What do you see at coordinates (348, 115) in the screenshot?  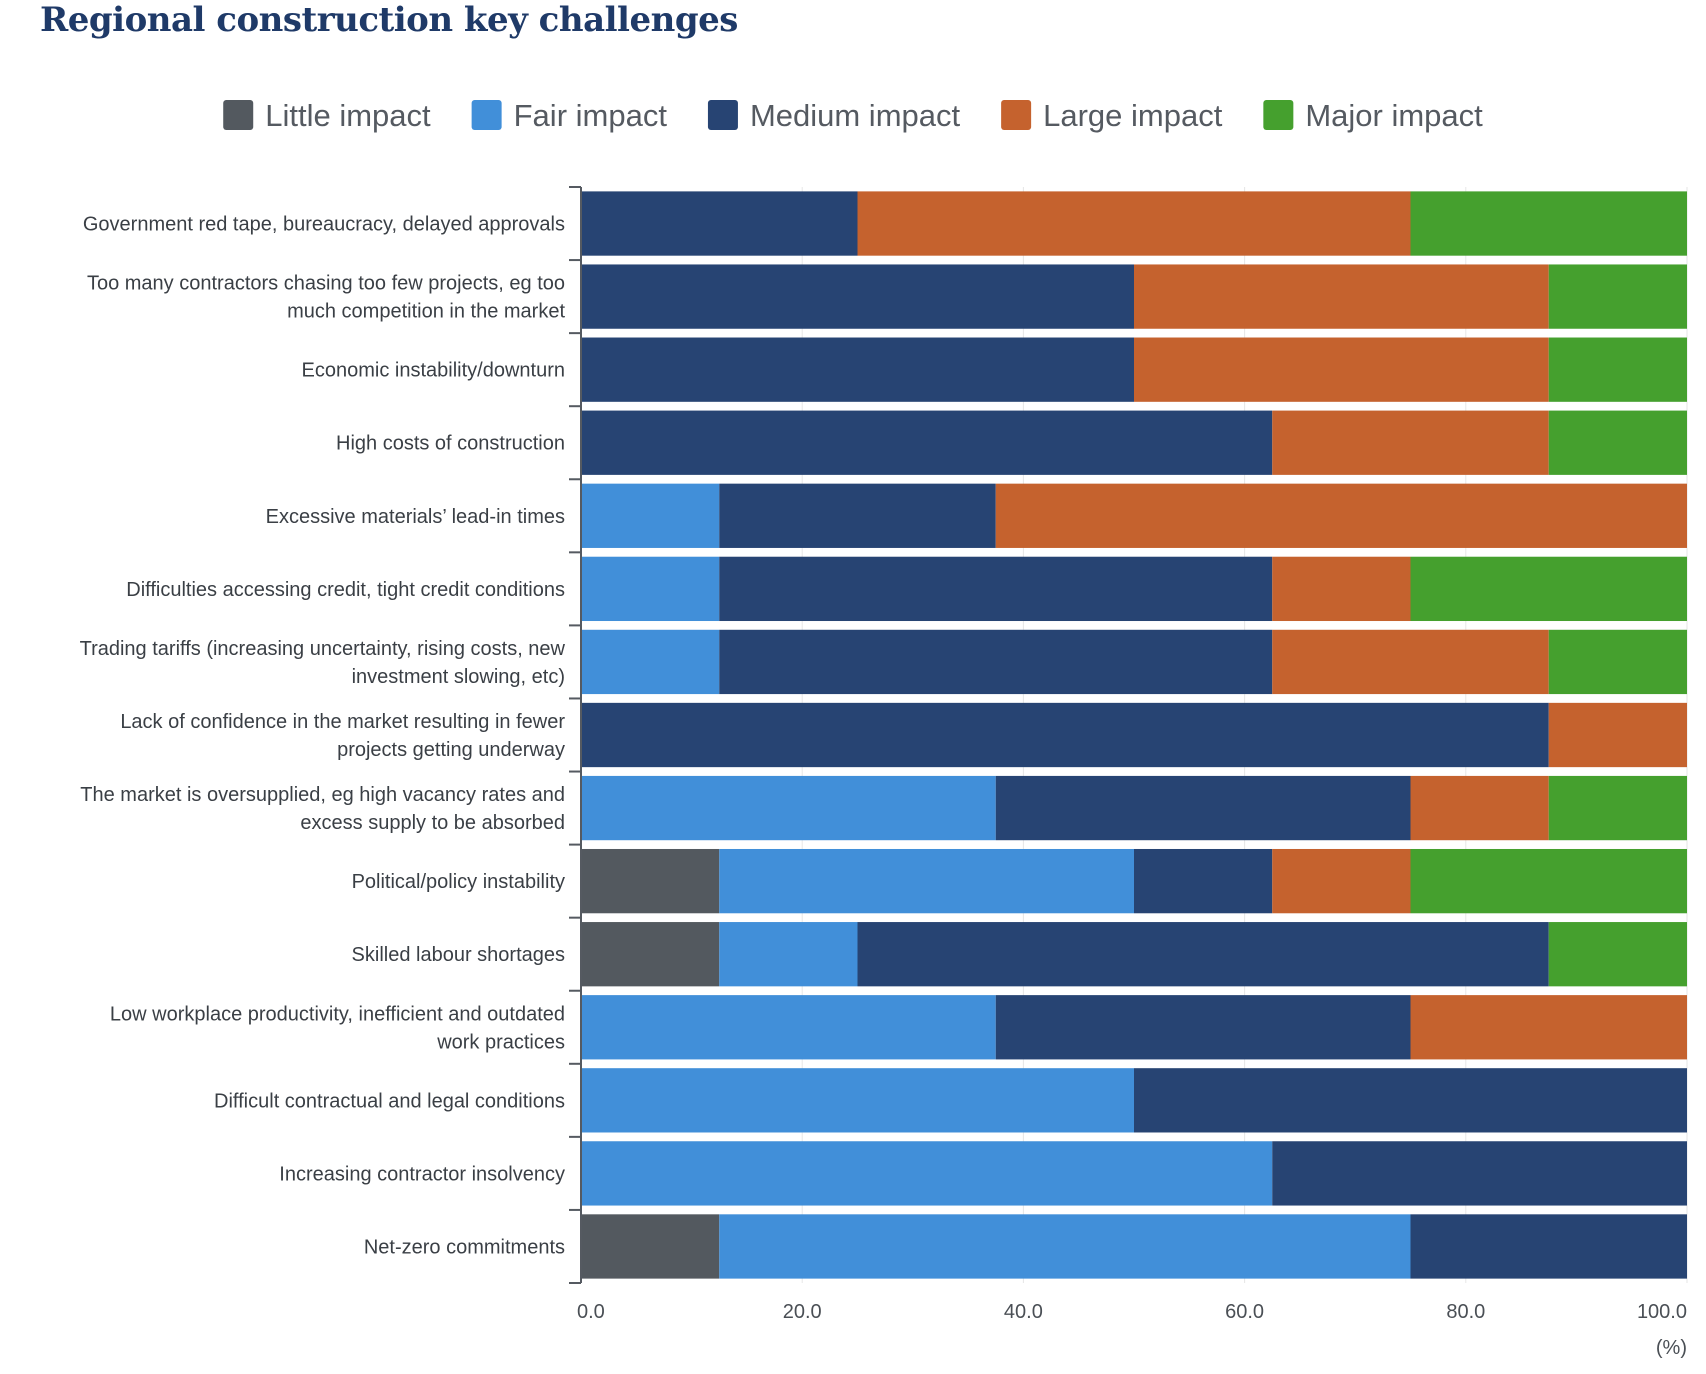 I see `legend-label: Little impact` at bounding box center [348, 115].